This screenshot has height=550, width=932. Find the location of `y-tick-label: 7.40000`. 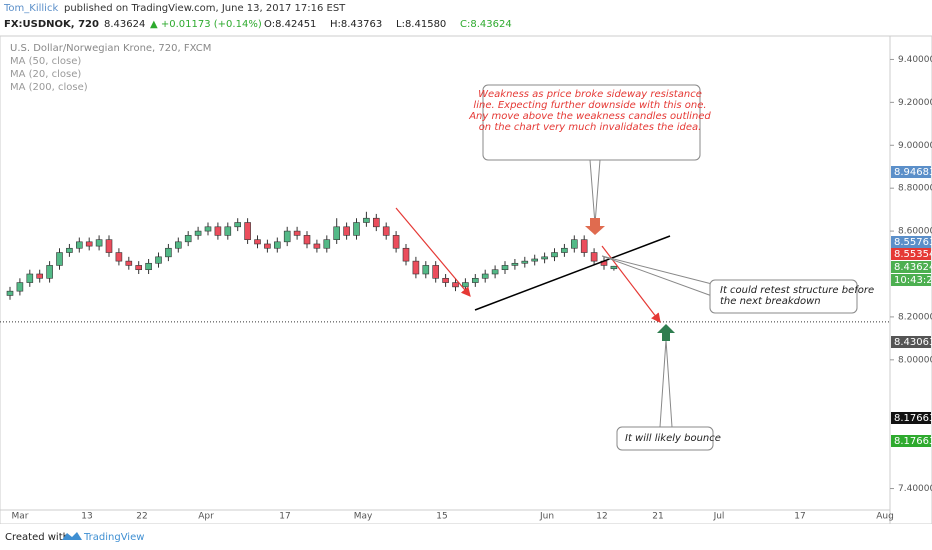

y-tick-label: 7.40000 is located at coordinates (915, 489).